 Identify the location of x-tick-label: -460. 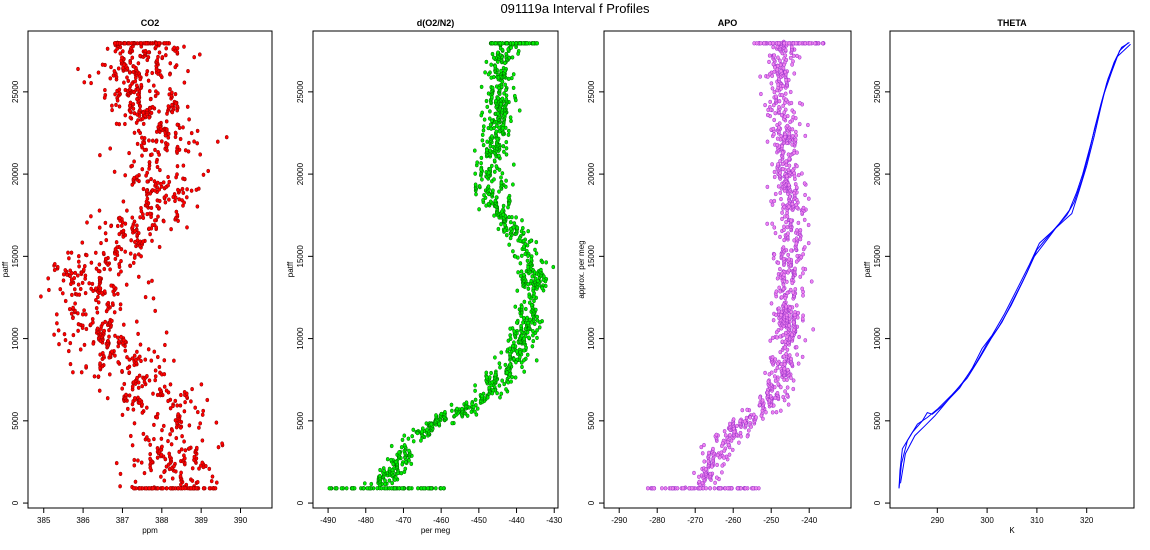
(441, 520).